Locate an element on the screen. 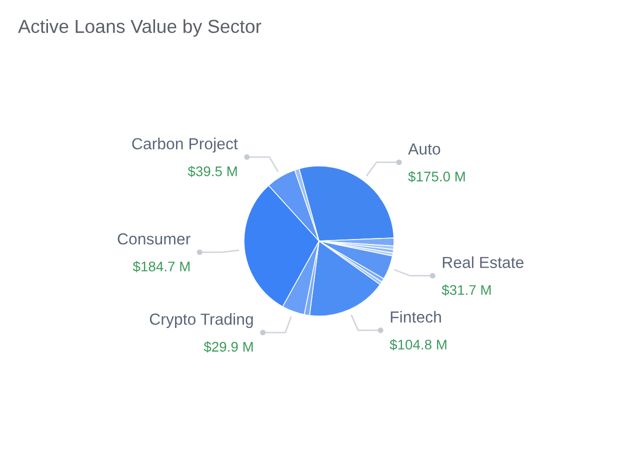 The image size is (633, 458). data-label: $31.7 M is located at coordinates (466, 290).